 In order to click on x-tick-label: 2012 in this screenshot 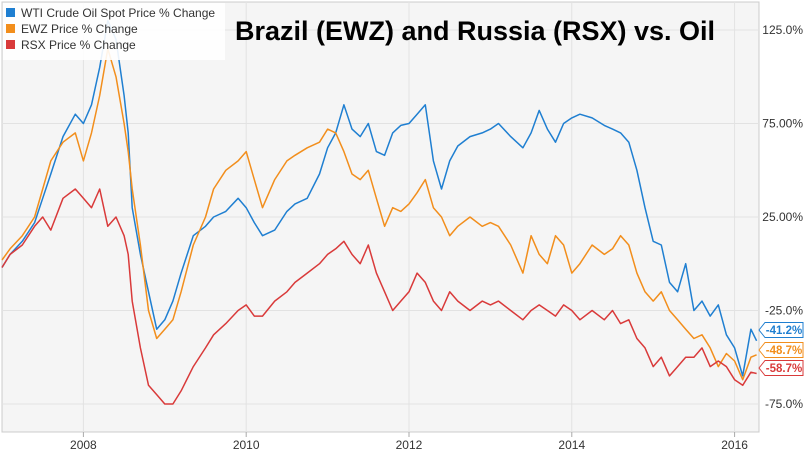, I will do `click(409, 445)`.